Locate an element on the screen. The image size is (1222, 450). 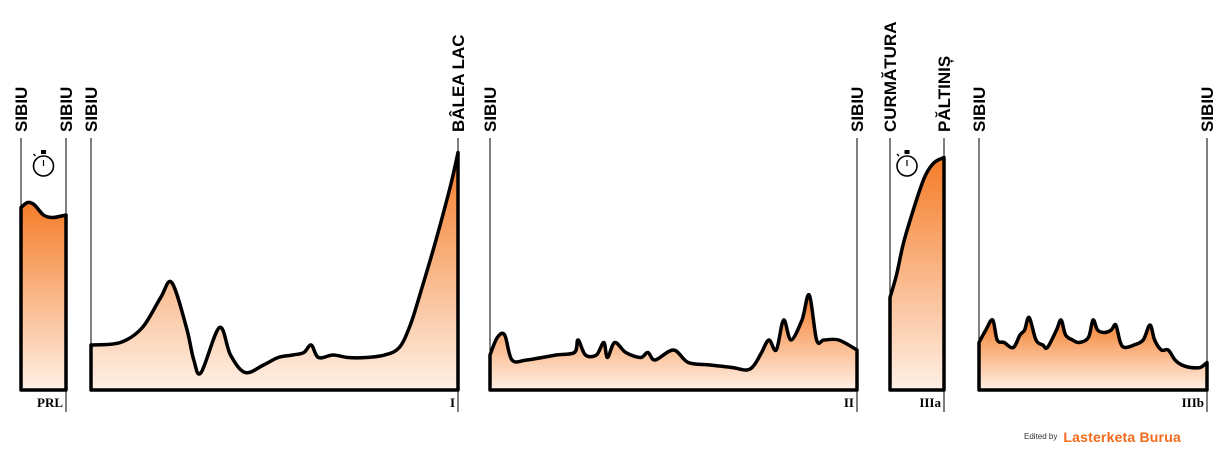
stage-number-label: IIIb is located at coordinates (1193, 402).